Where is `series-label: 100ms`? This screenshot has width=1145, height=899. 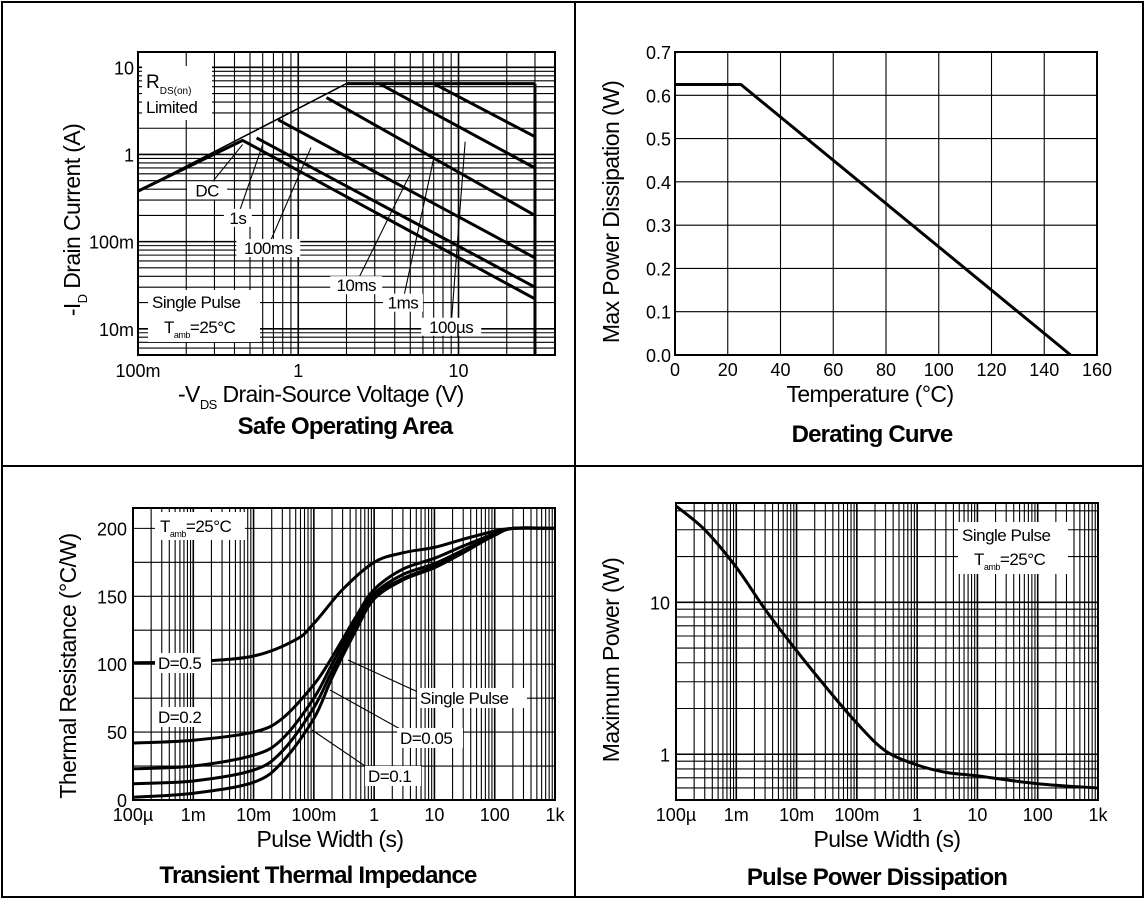
series-label: 100ms is located at coordinates (268, 248).